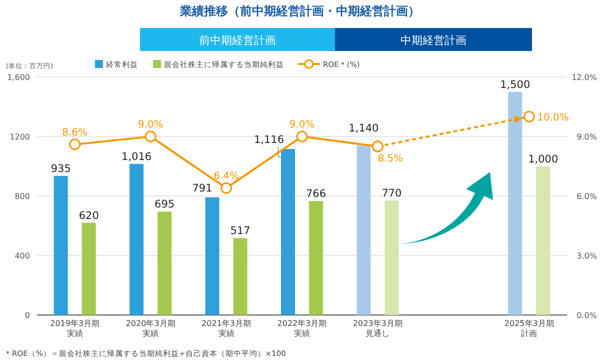 The height and width of the screenshot is (362, 600). What do you see at coordinates (27, 315) in the screenshot?
I see `y-tick-label: 0` at bounding box center [27, 315].